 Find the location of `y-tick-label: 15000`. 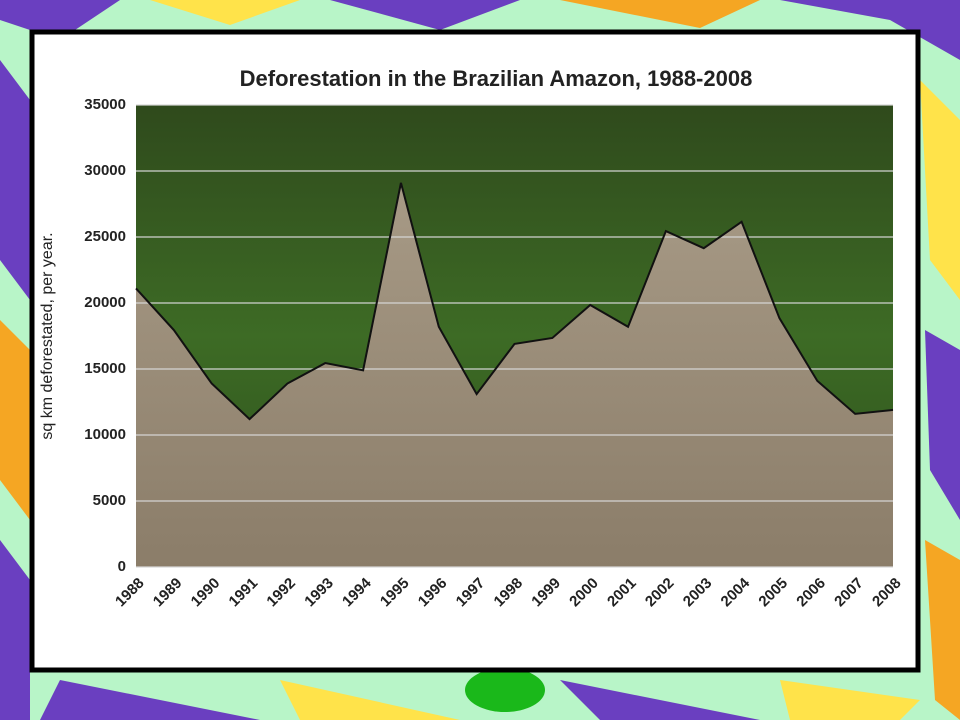

y-tick-label: 15000 is located at coordinates (105, 368).